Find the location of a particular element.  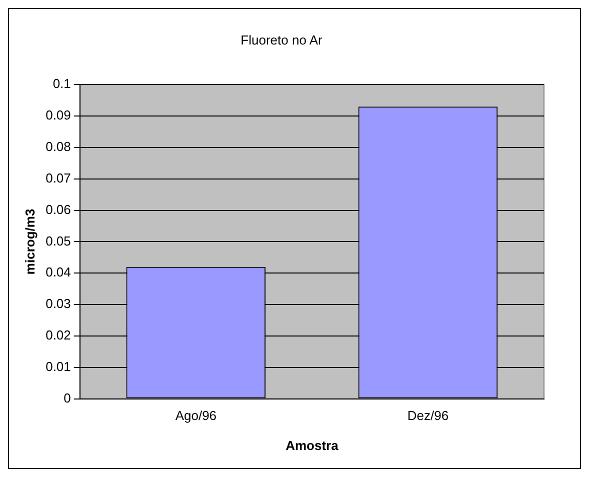

y-tick-label: 0.06 is located at coordinates (58, 209).